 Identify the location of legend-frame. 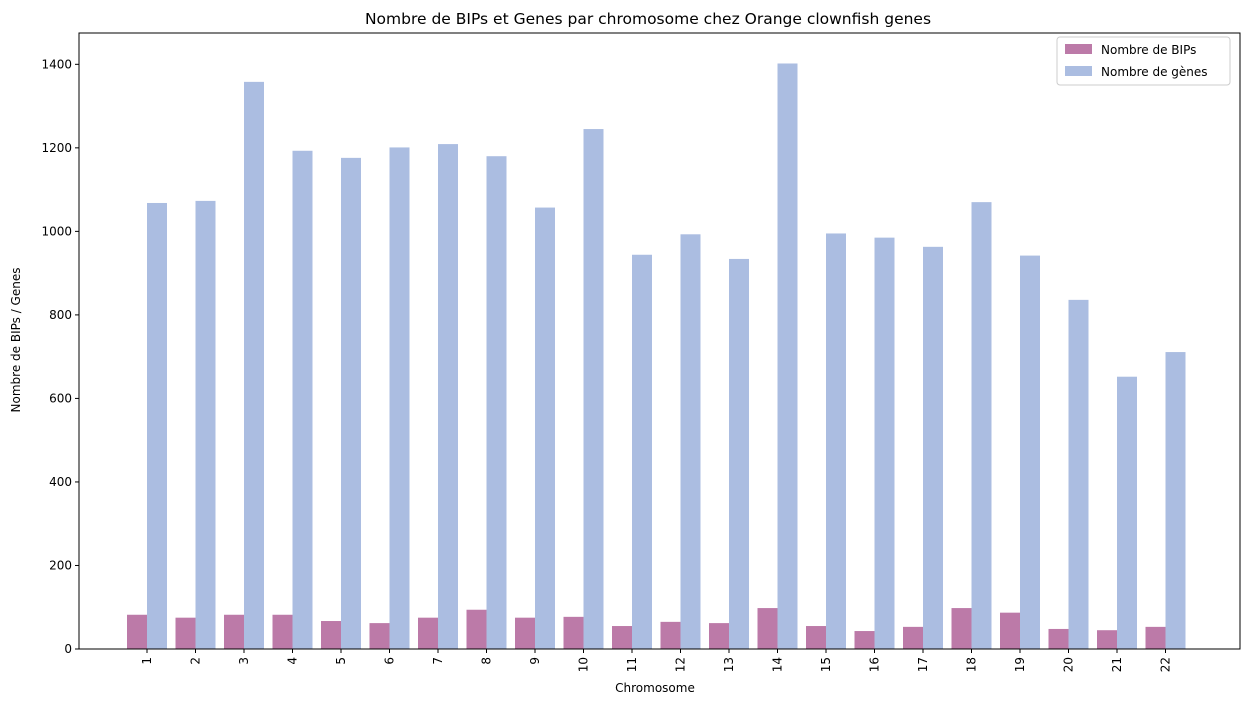
(1143, 61).